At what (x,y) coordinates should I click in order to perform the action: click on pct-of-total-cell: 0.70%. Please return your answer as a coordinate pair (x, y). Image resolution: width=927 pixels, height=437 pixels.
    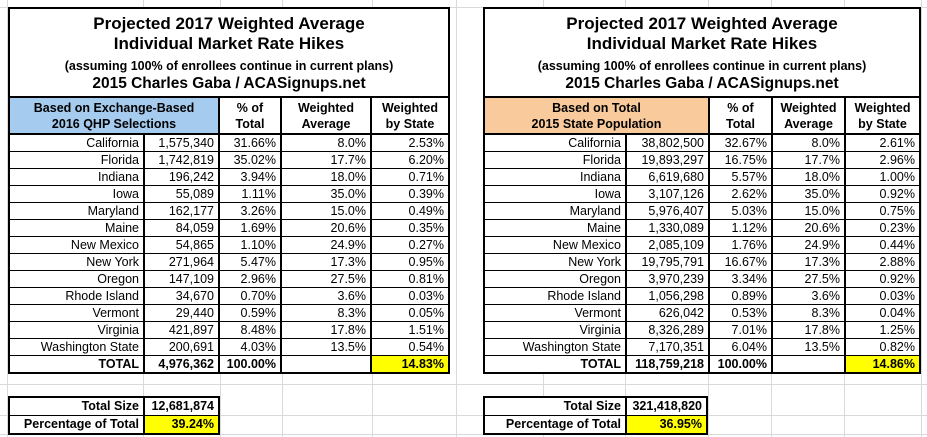
    Looking at the image, I should click on (250, 296).